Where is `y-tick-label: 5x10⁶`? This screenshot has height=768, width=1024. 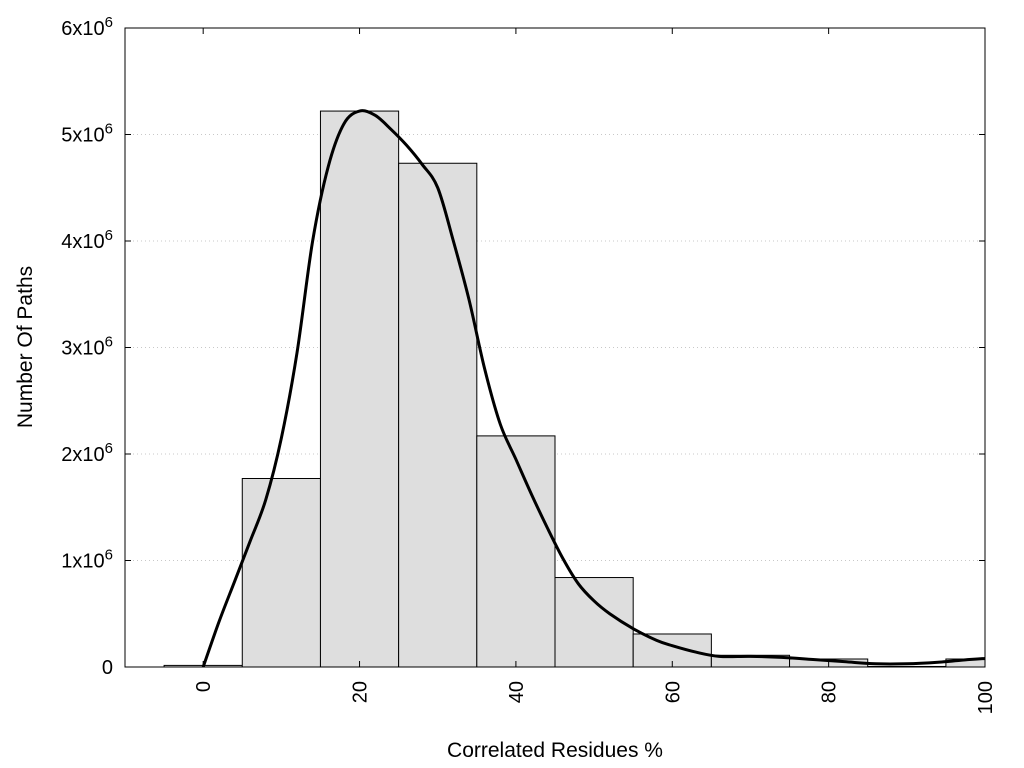 y-tick-label: 5x10⁶ is located at coordinates (87, 134).